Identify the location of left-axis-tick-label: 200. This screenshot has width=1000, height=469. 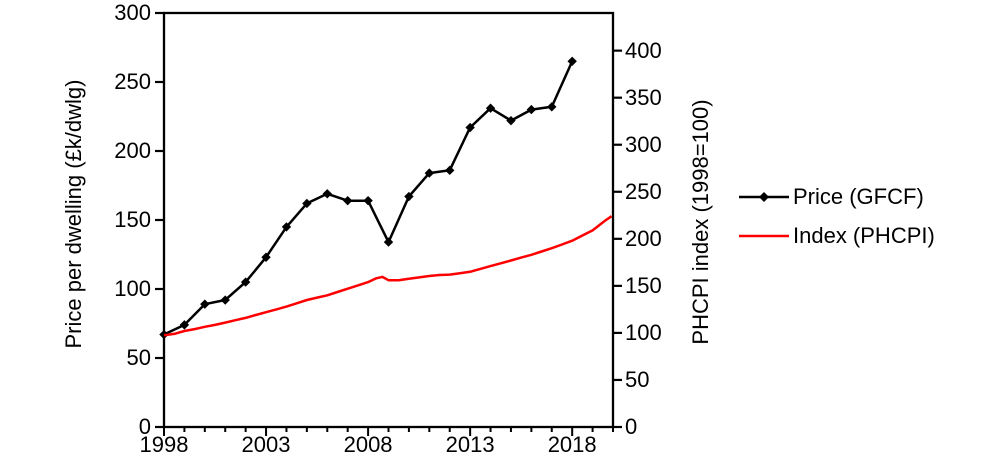
(132, 150).